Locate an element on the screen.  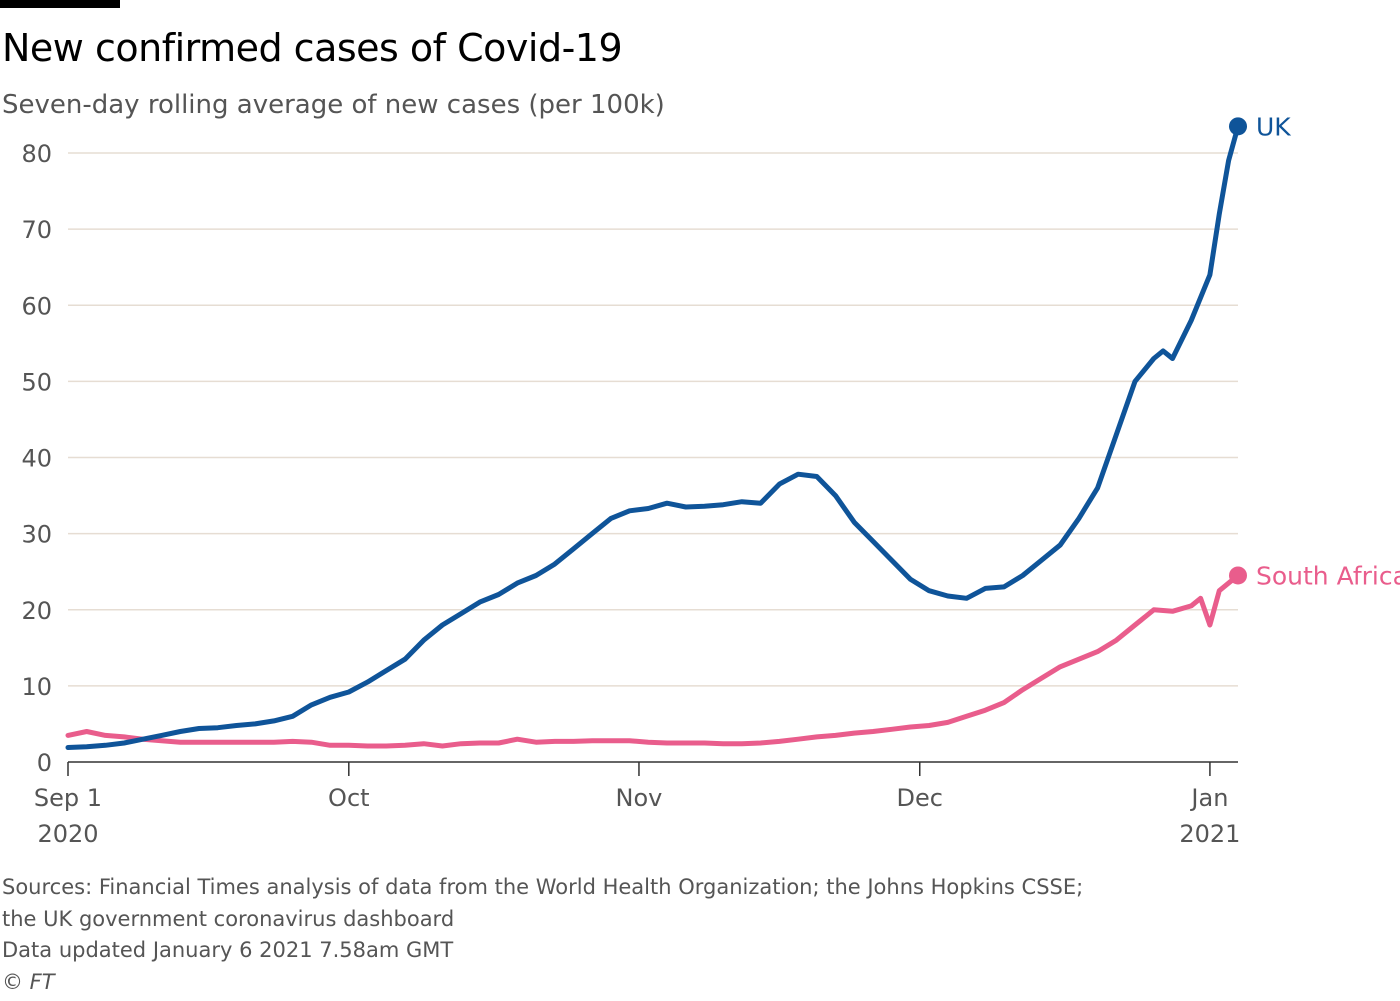
x-tick-label: Oct is located at coordinates (349, 798).